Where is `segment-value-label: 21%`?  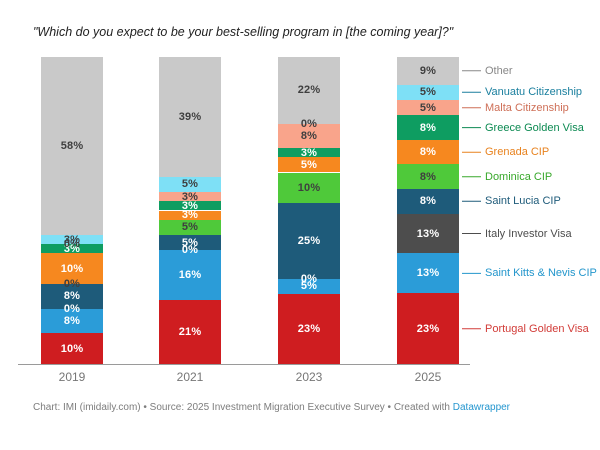
segment-value-label: 21% is located at coordinates (190, 331).